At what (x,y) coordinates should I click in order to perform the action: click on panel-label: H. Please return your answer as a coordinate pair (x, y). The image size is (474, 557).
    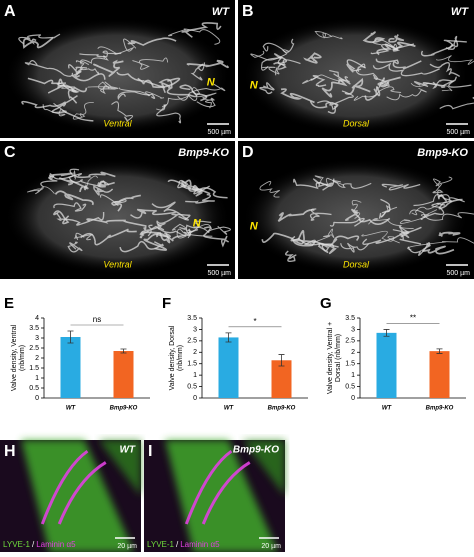
    Looking at the image, I should click on (10, 451).